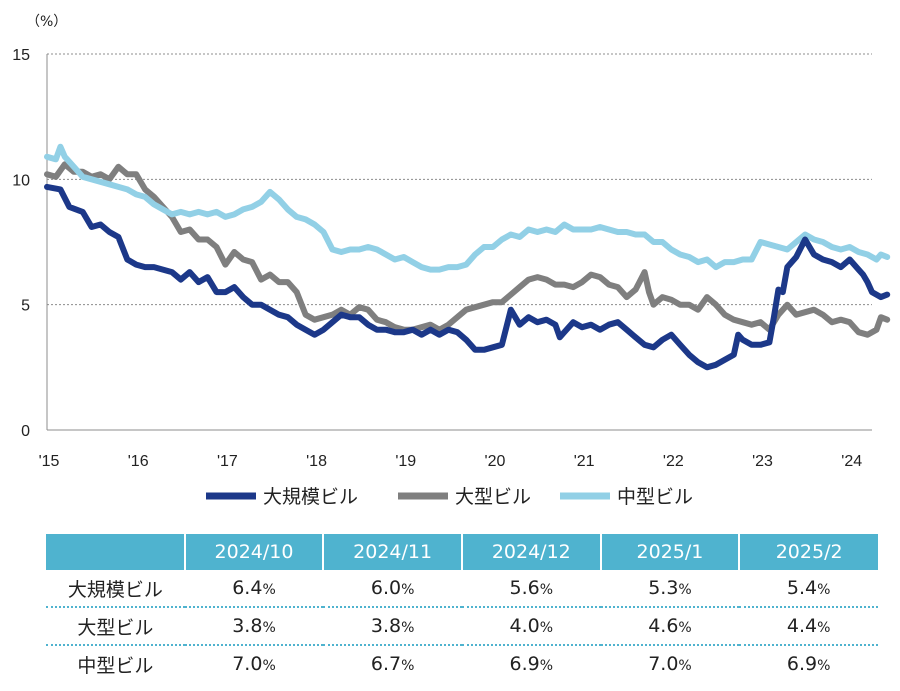  What do you see at coordinates (386, 588) in the screenshot?
I see `cell-value: 6.0` at bounding box center [386, 588].